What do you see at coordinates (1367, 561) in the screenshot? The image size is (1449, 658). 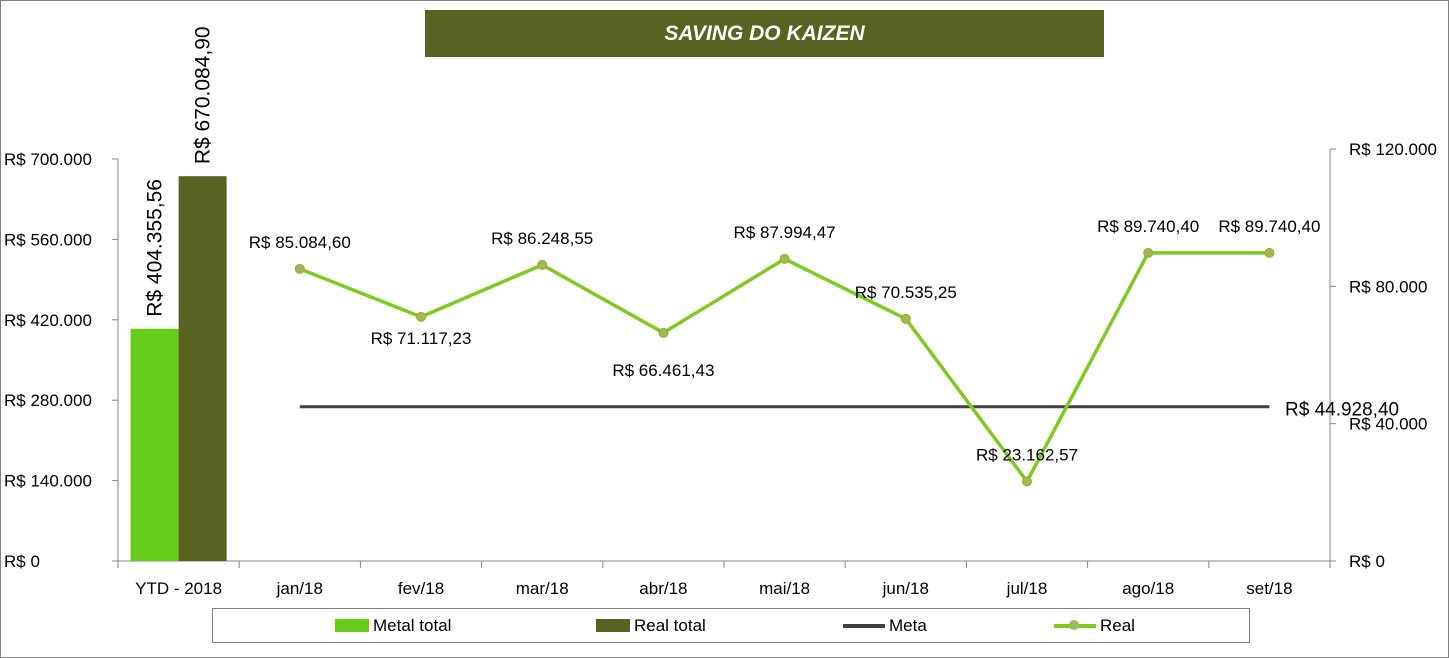 I see `right-axis-tick-label: R$ 0` at bounding box center [1367, 561].